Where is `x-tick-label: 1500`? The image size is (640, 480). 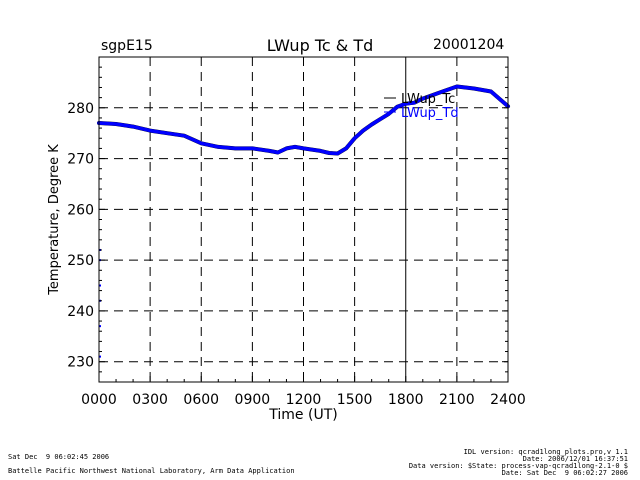 x-tick-label: 1500 is located at coordinates (355, 400).